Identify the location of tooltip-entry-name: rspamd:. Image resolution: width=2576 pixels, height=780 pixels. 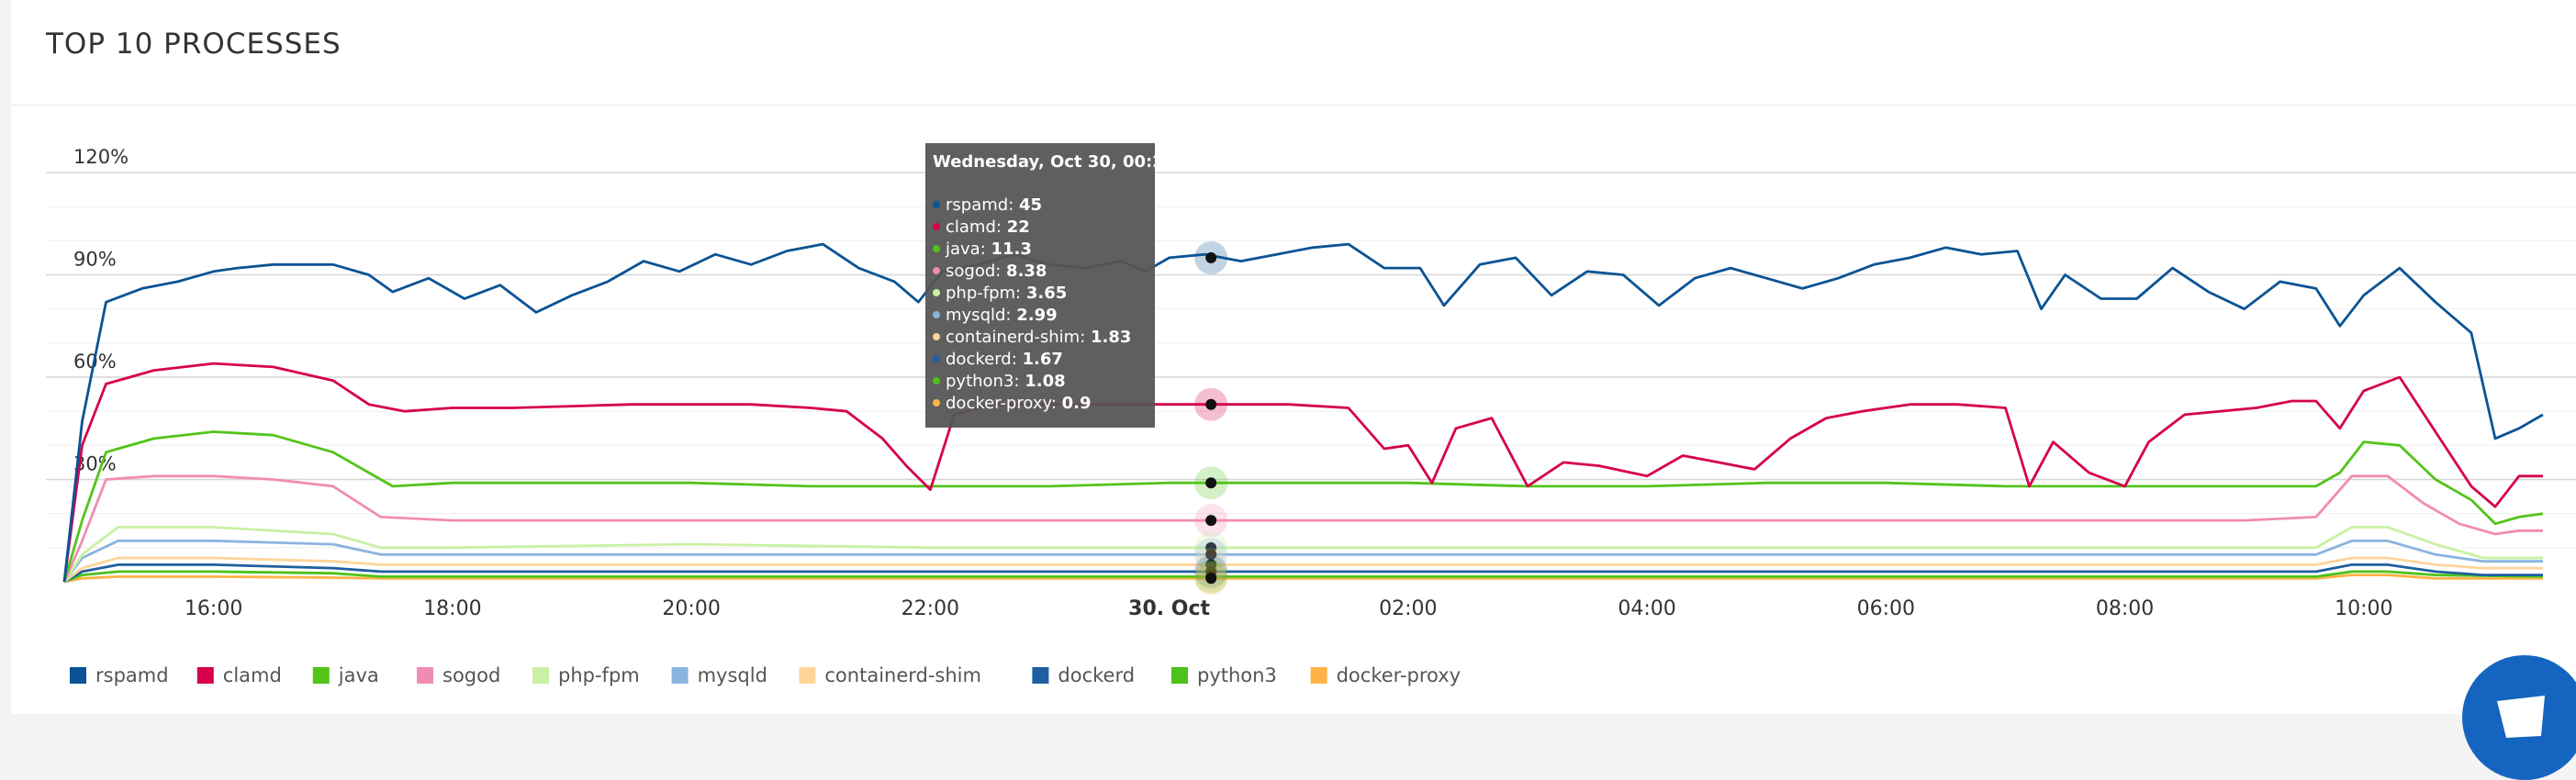
(982, 205).